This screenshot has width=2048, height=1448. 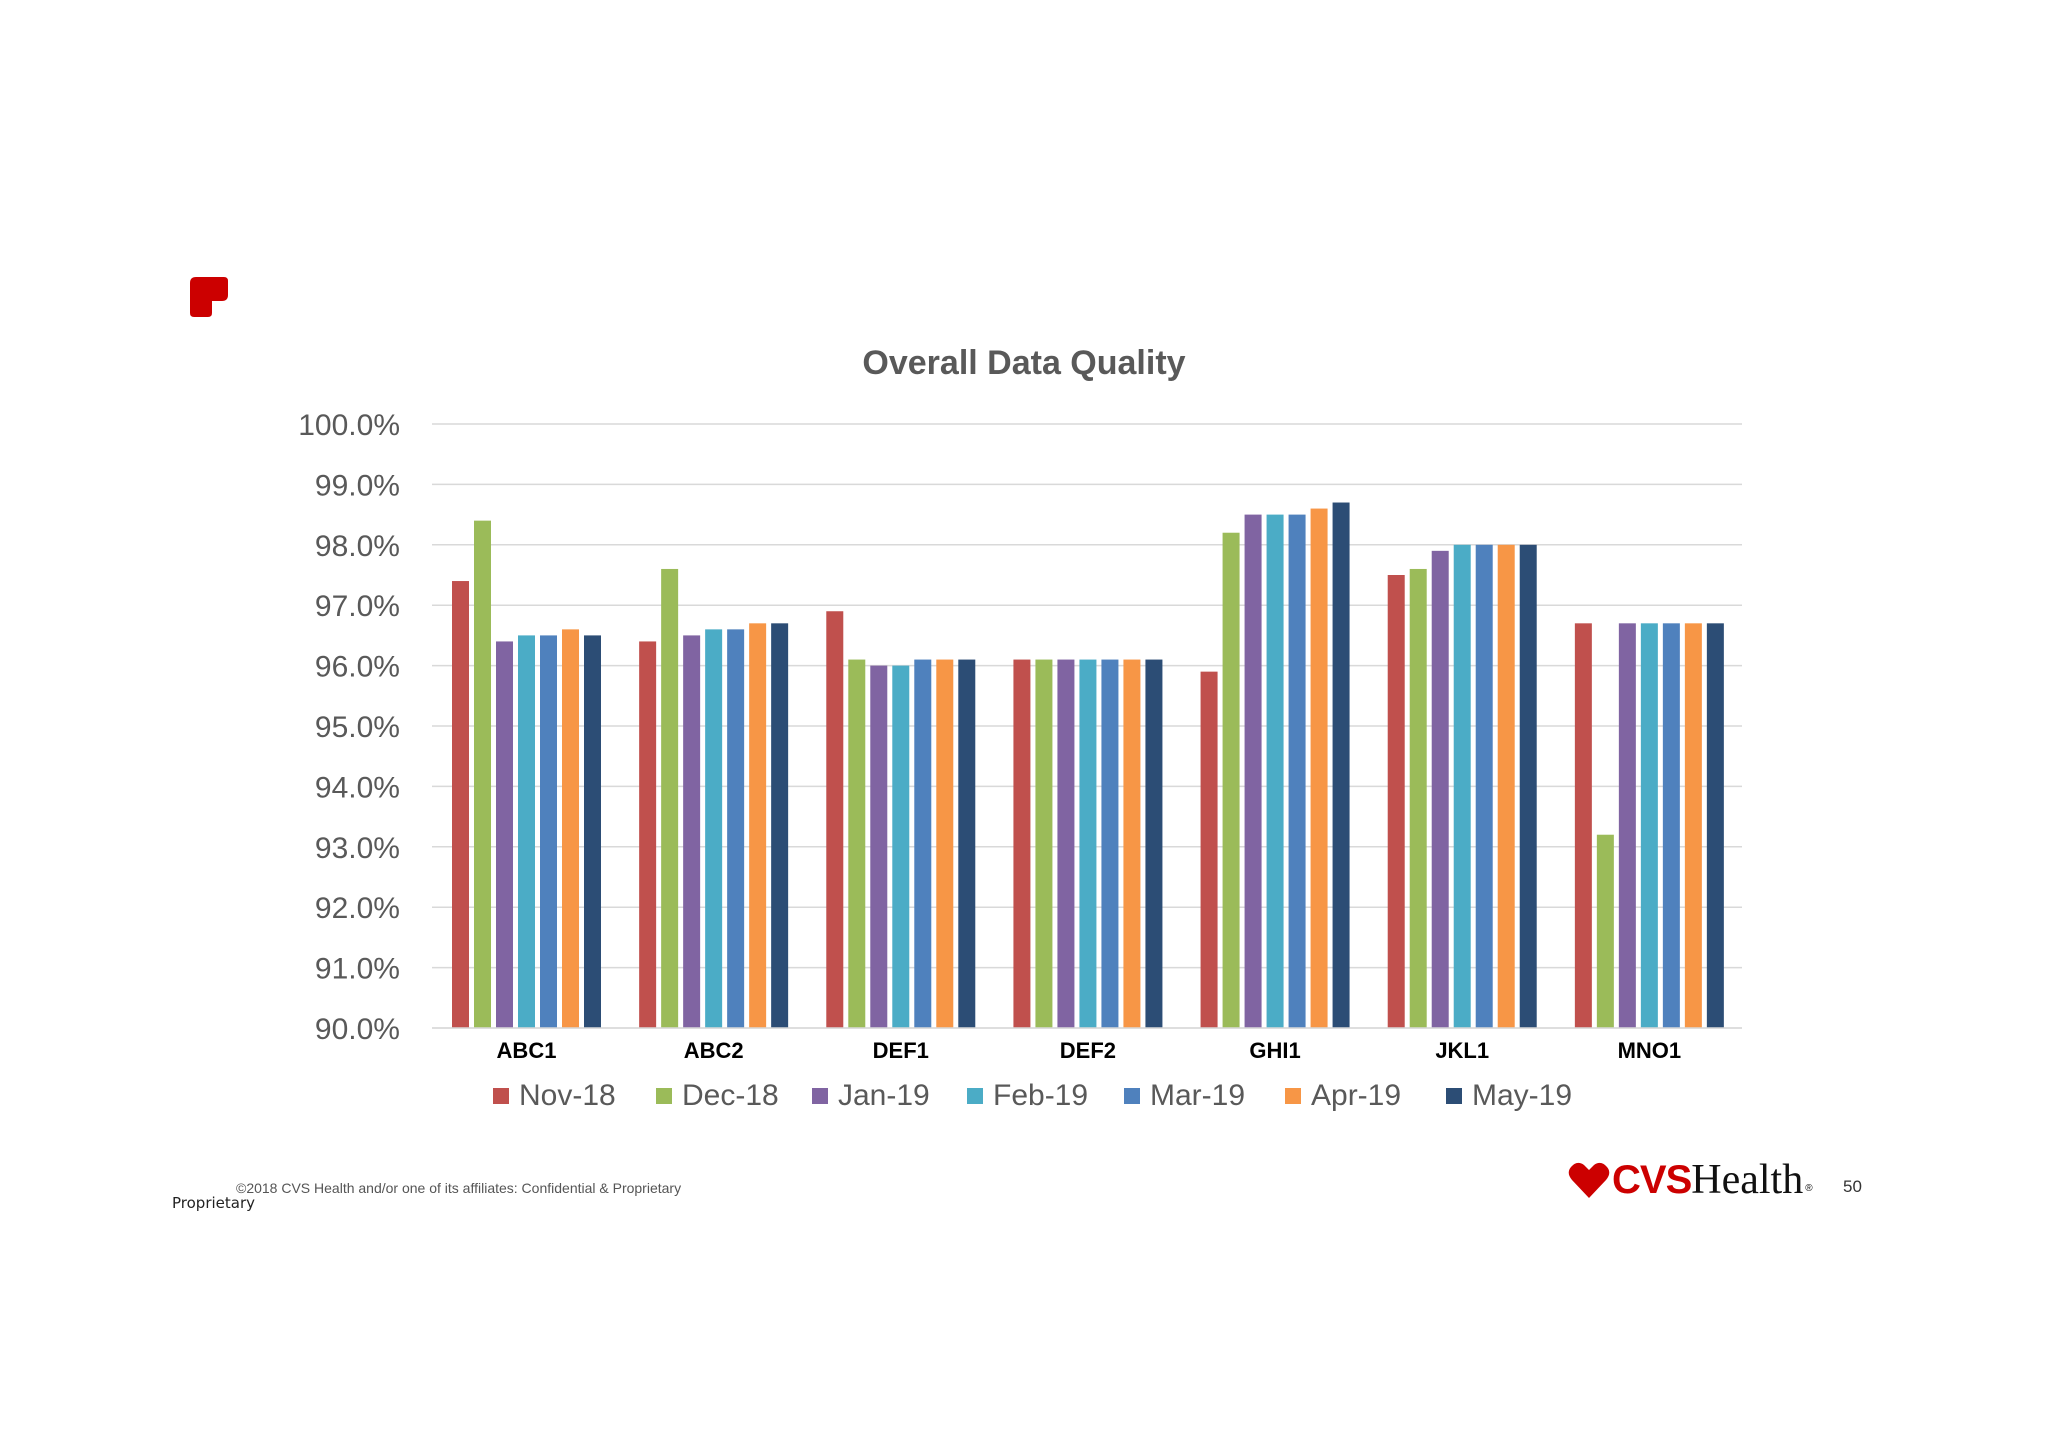 I want to click on brand-health-text: Health, so click(x=1747, y=1180).